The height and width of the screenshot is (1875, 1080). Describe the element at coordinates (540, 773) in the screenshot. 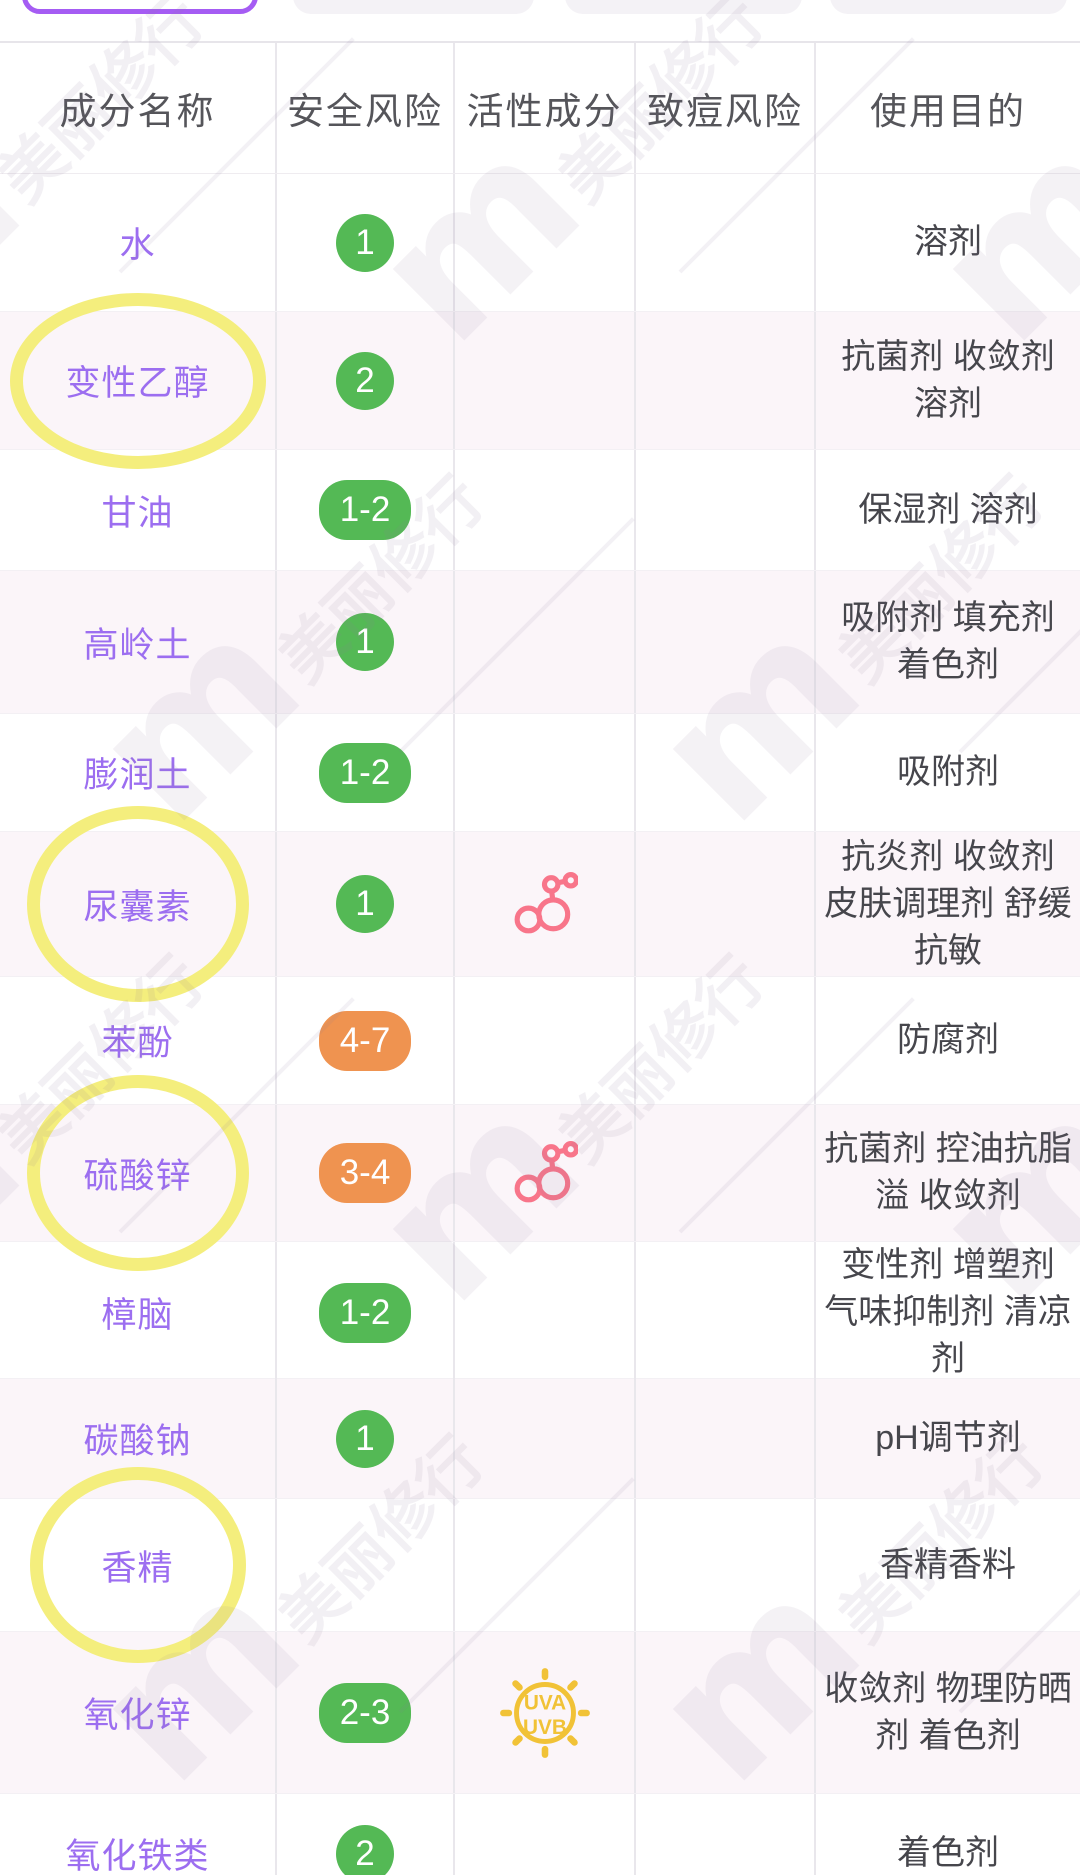

I see `table-row: 膨润土 1-2` at that location.